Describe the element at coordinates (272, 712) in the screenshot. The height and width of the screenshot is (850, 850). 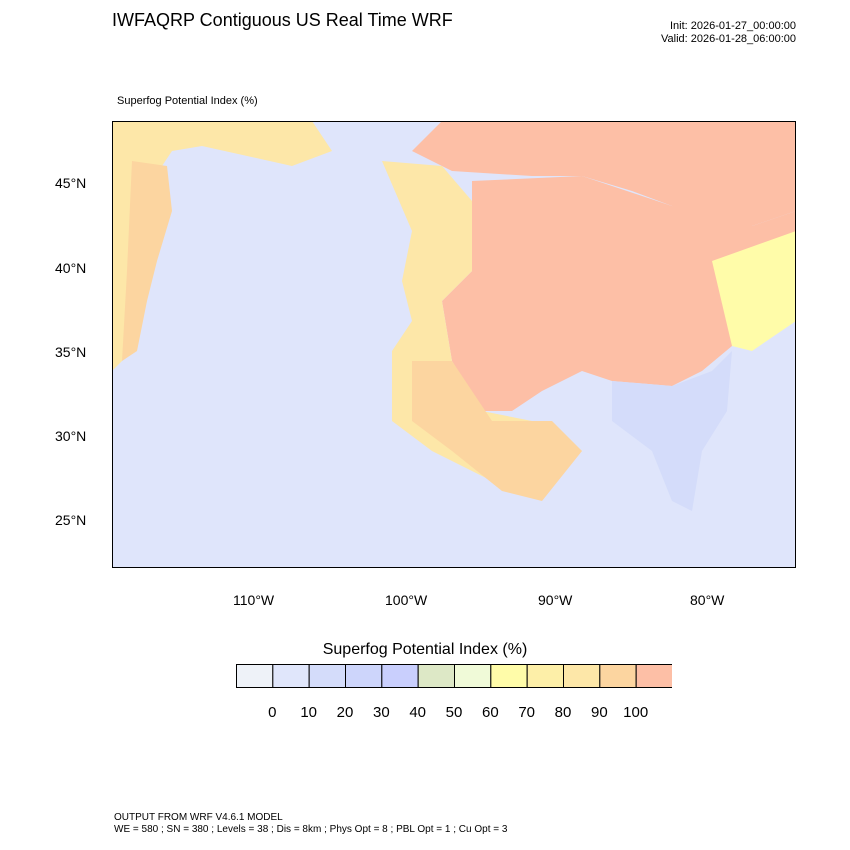
I see `colorbar-tick-label: 0` at that location.